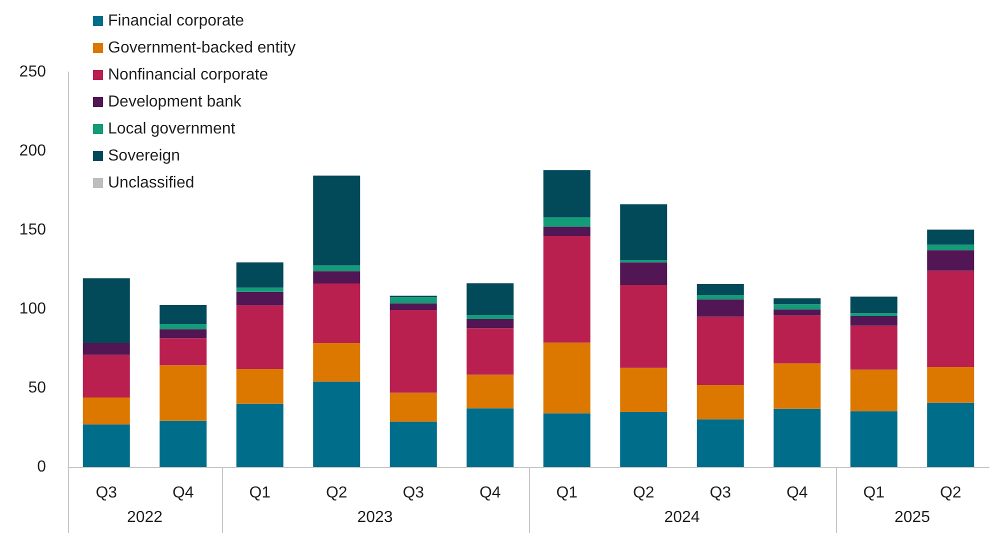 The image size is (995, 533). Describe the element at coordinates (151, 183) in the screenshot. I see `legend-label: Unclassified` at that location.